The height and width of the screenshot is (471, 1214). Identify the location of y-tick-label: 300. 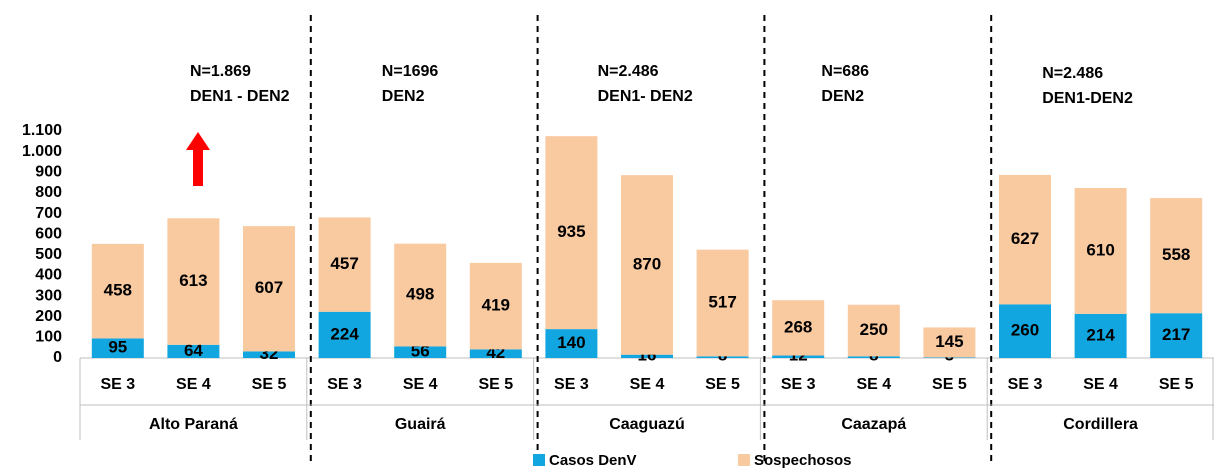
(48, 295).